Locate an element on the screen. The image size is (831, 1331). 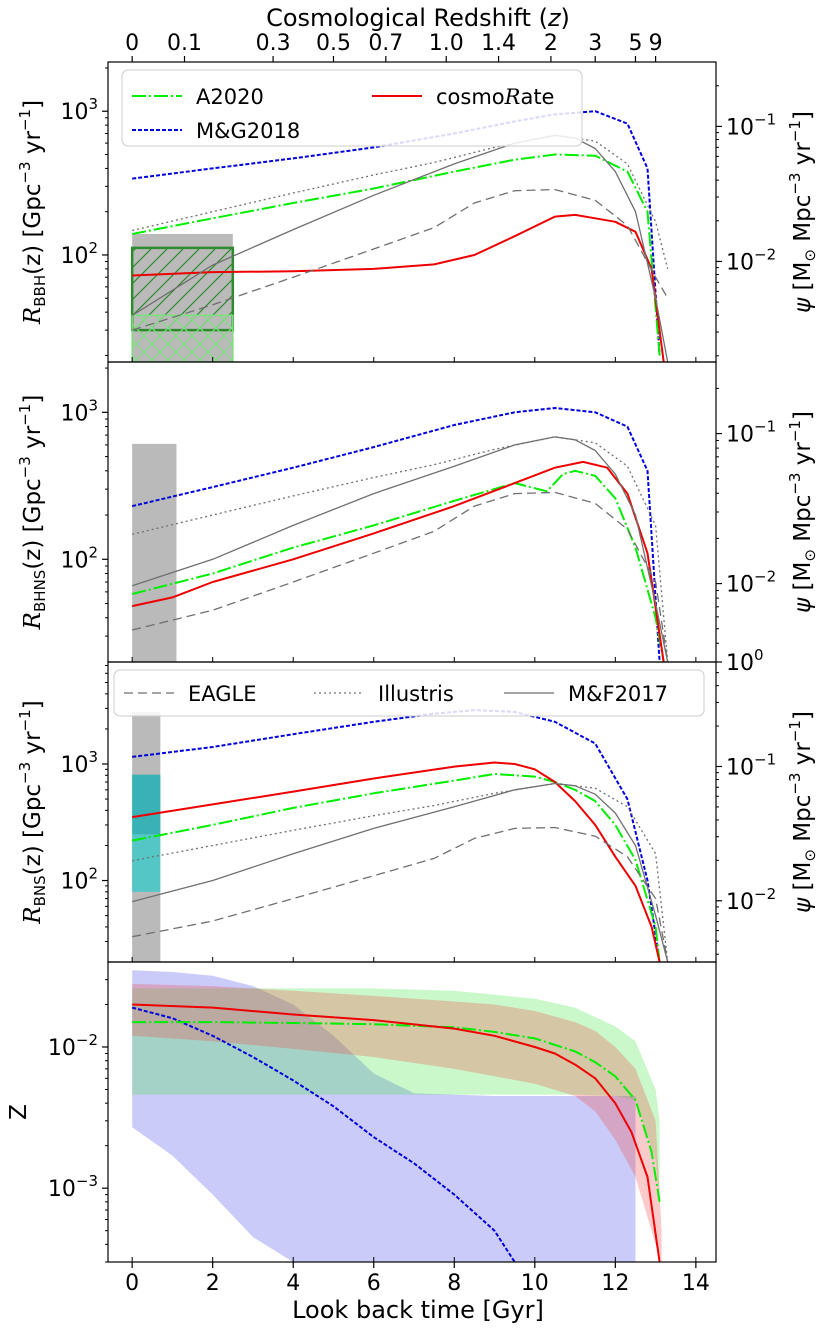
band-cosmorate is located at coordinates (397, 1122).